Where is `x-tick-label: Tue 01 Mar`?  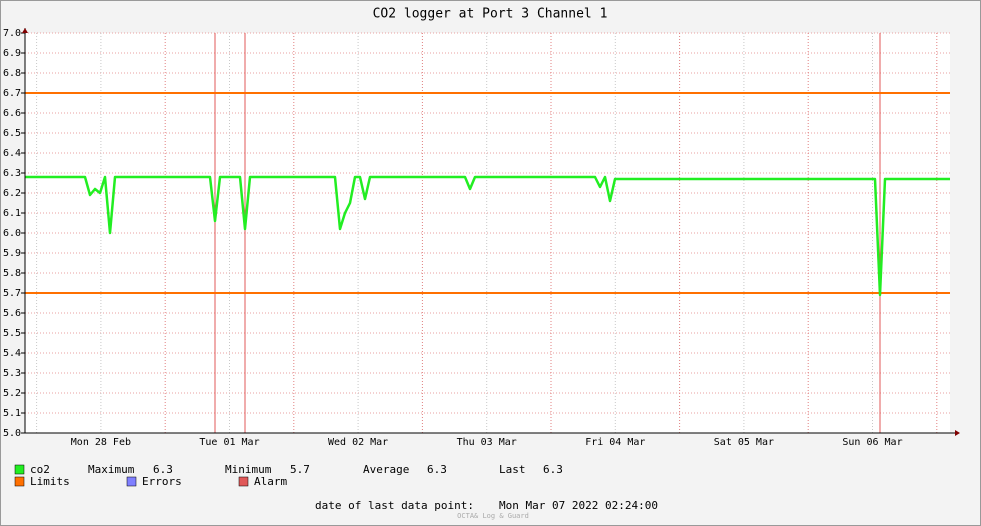
x-tick-label: Tue 01 Mar is located at coordinates (229, 442).